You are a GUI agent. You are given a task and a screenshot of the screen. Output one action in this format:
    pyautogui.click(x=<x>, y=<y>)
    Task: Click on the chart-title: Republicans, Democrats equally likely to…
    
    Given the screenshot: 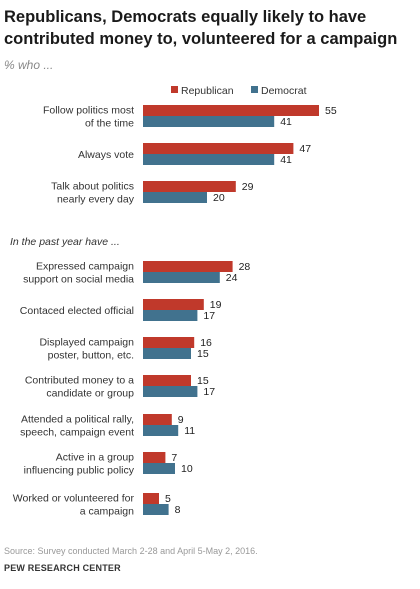 What is the action you would take?
    pyautogui.click(x=201, y=28)
    